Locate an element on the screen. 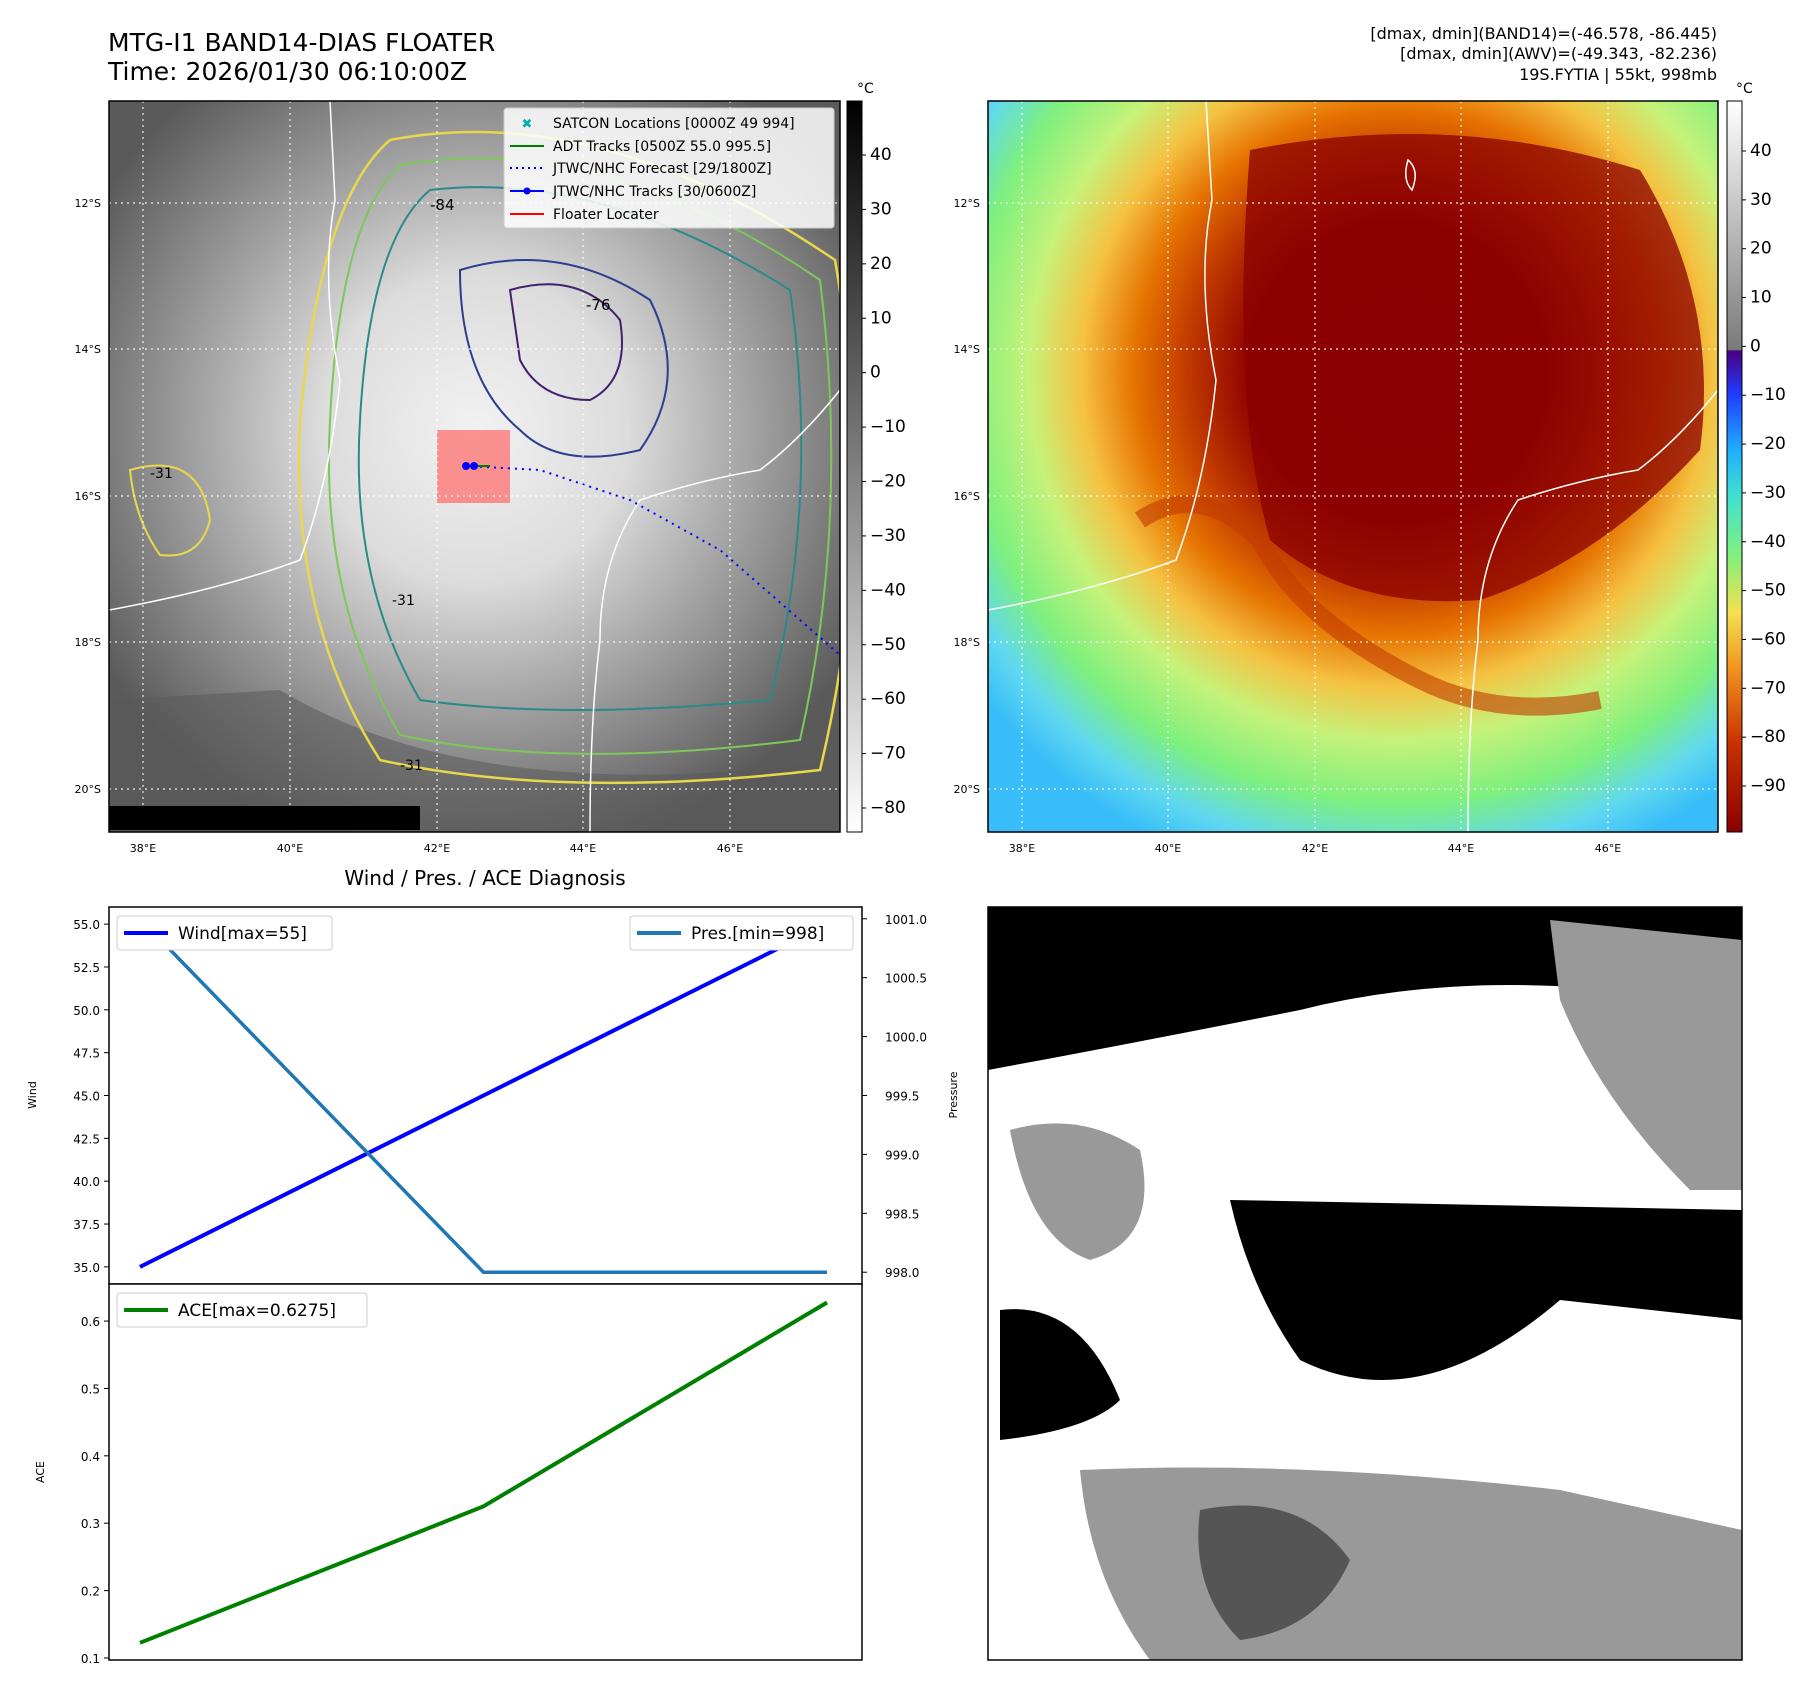 The width and height of the screenshot is (1801, 1690). contour-label-4: -31 is located at coordinates (403, 601).